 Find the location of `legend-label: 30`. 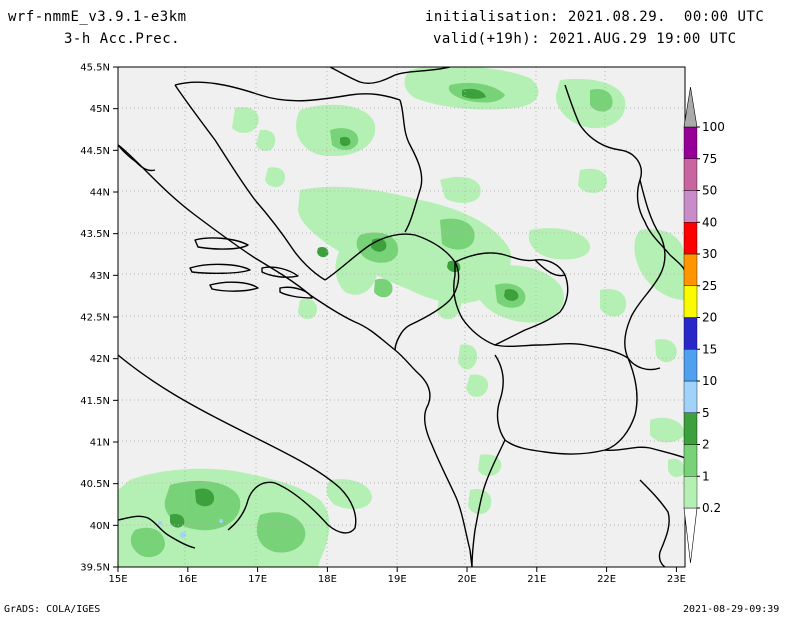

legend-label: 30 is located at coordinates (709, 254).